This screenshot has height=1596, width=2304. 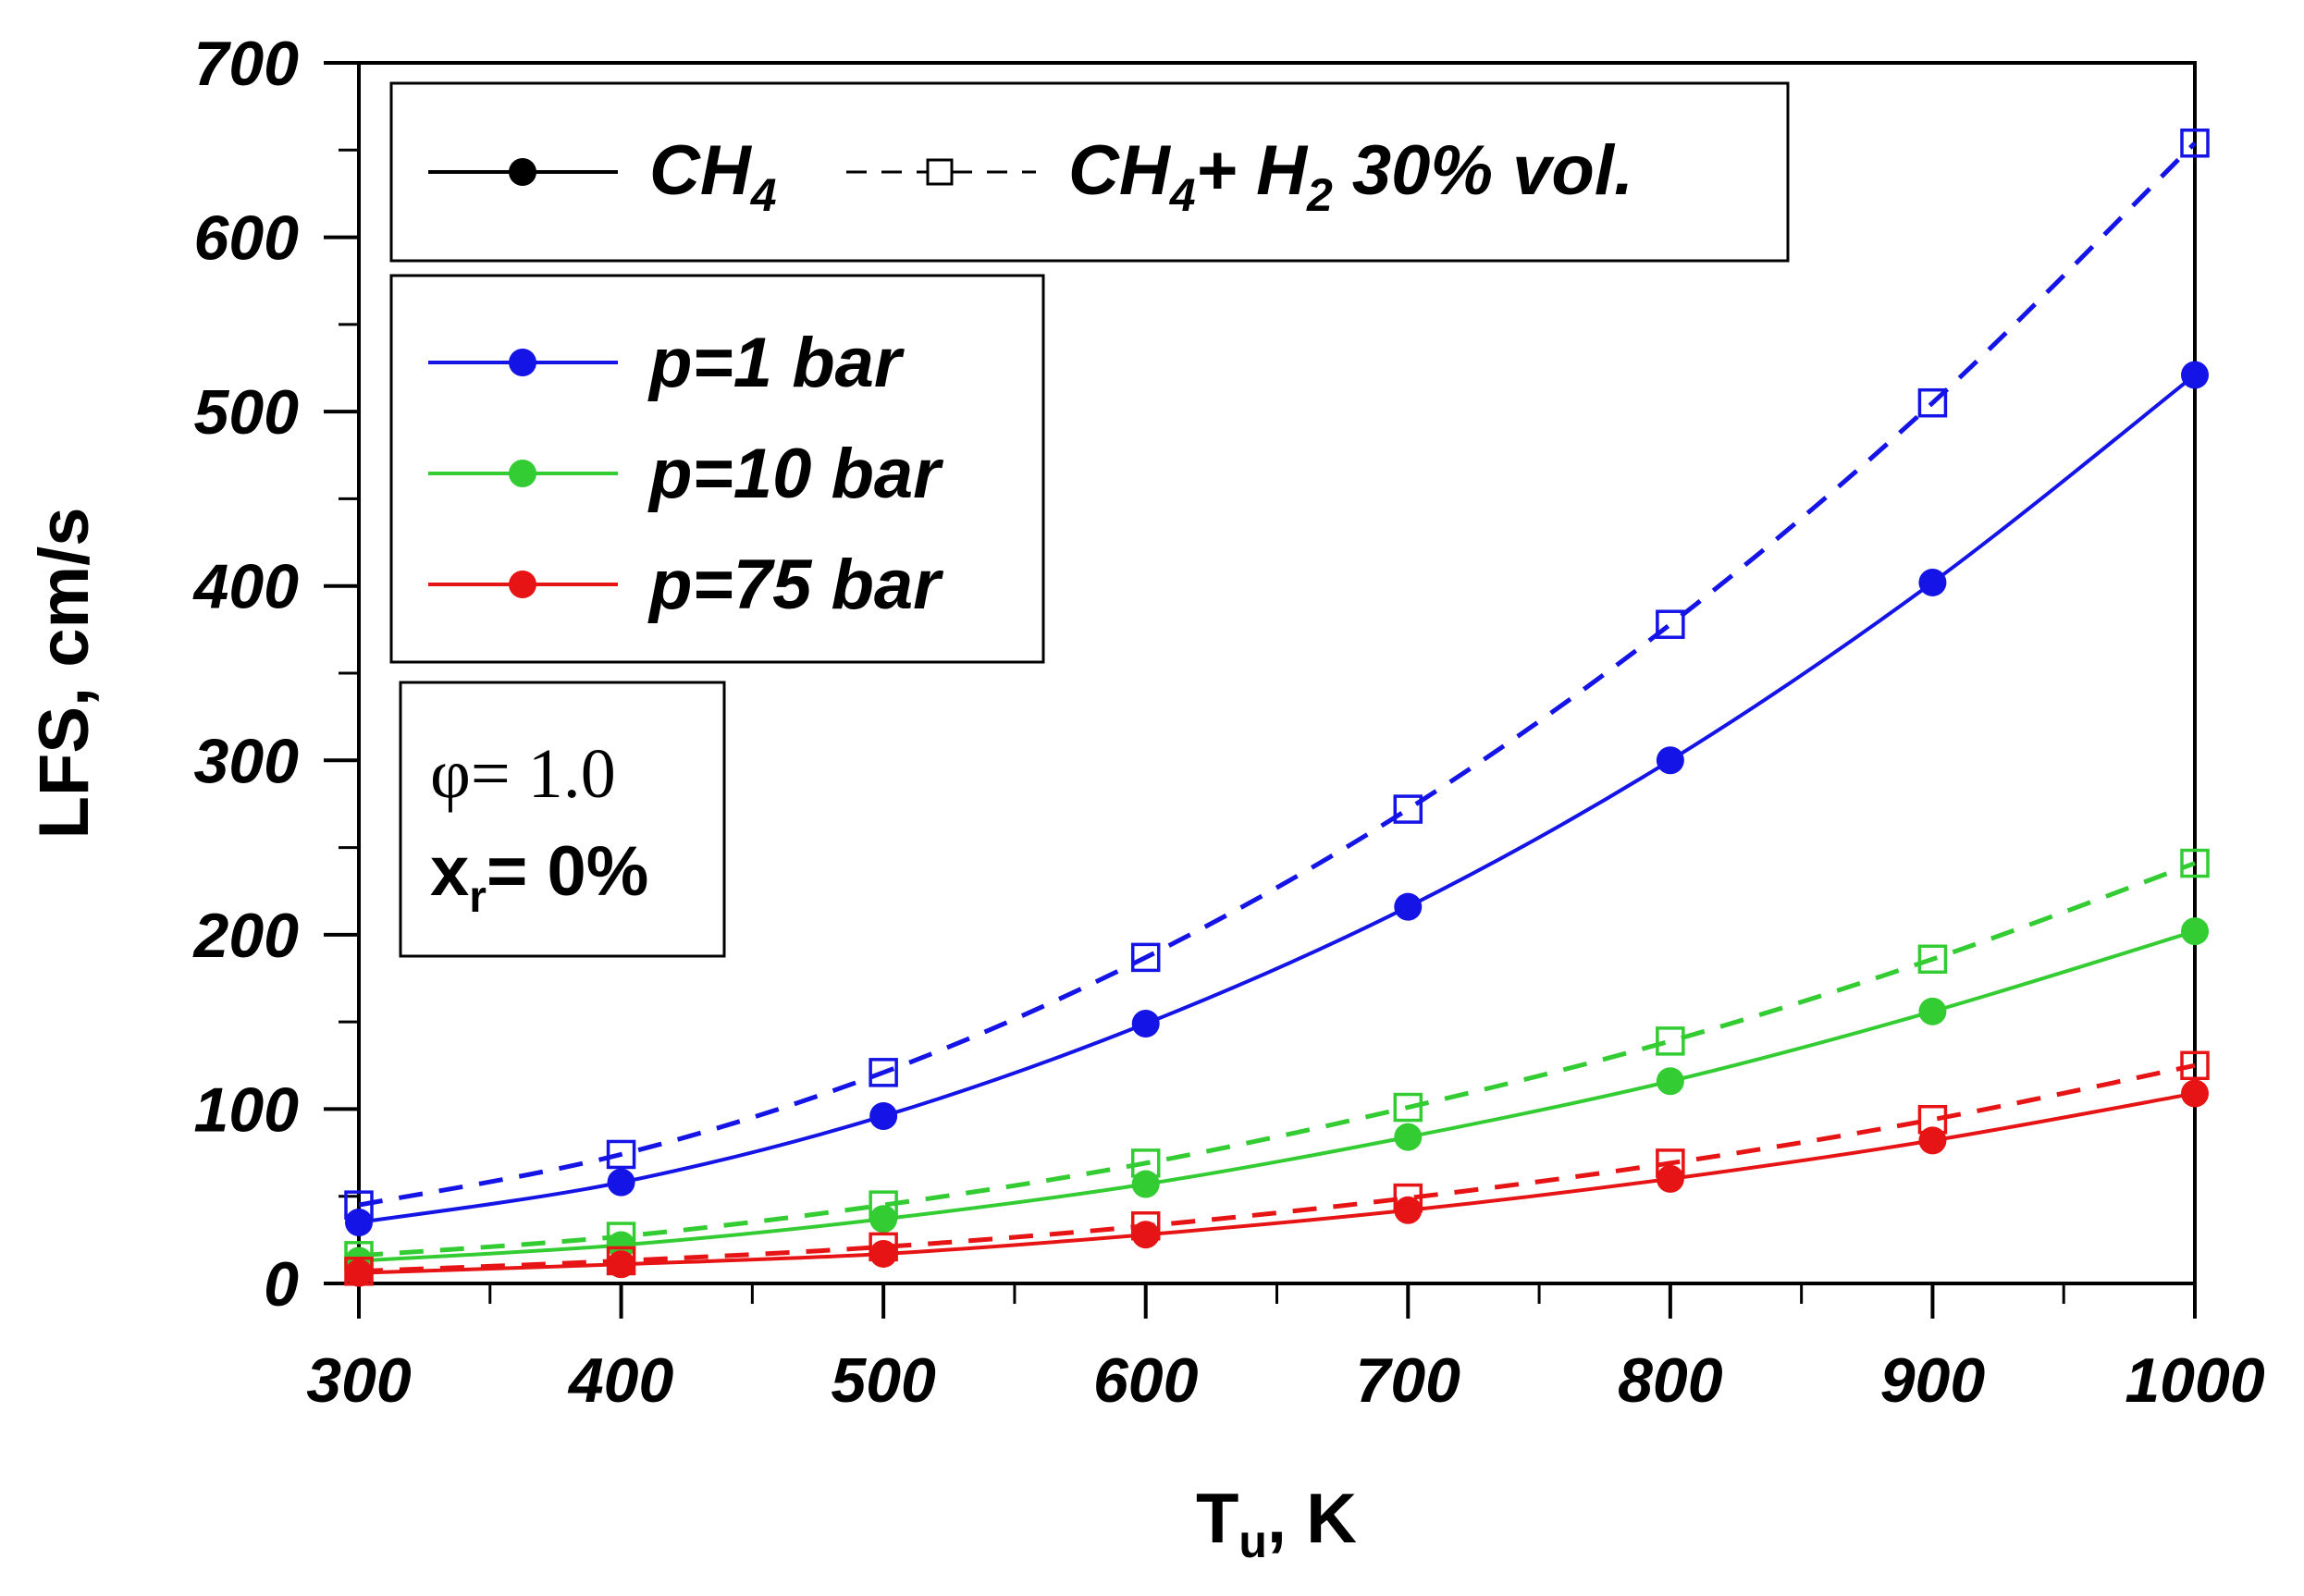 I want to click on x-tick-label: 400, so click(x=620, y=1380).